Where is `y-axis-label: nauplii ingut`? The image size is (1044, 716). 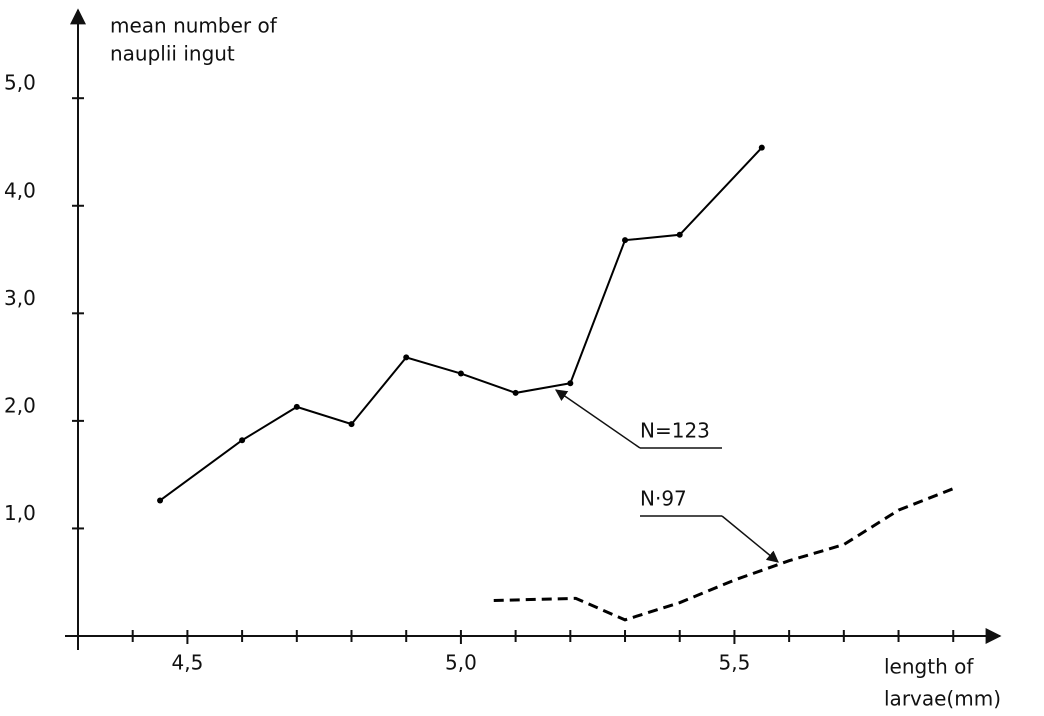 y-axis-label: nauplii ingut is located at coordinates (172, 54).